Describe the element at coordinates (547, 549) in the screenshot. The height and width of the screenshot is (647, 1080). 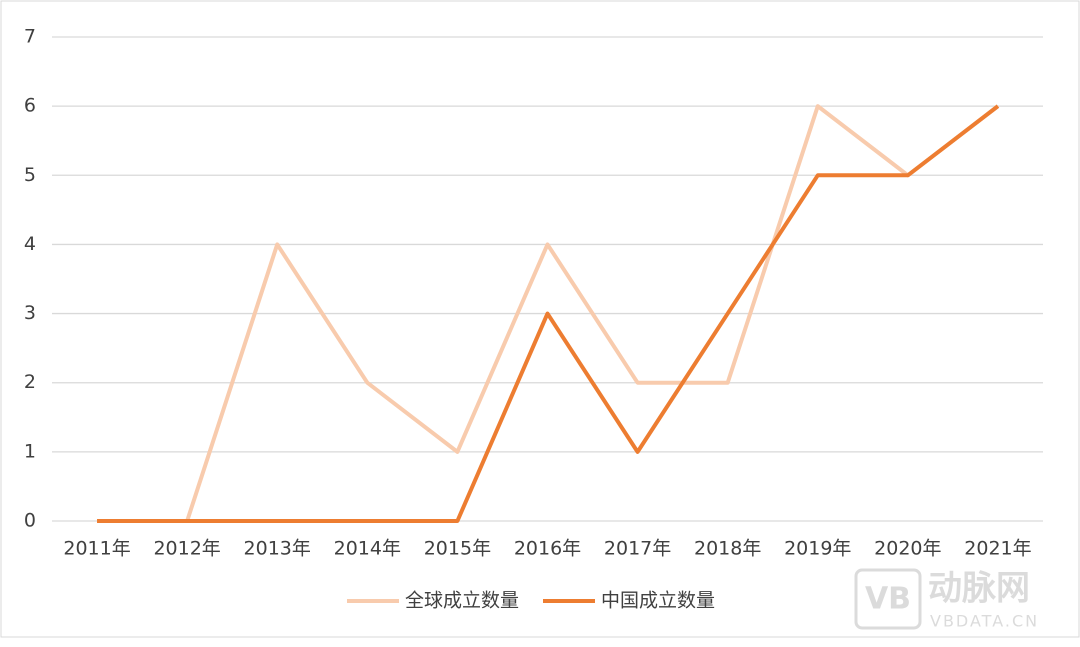
I see `x-tick-label: 2016年` at that location.